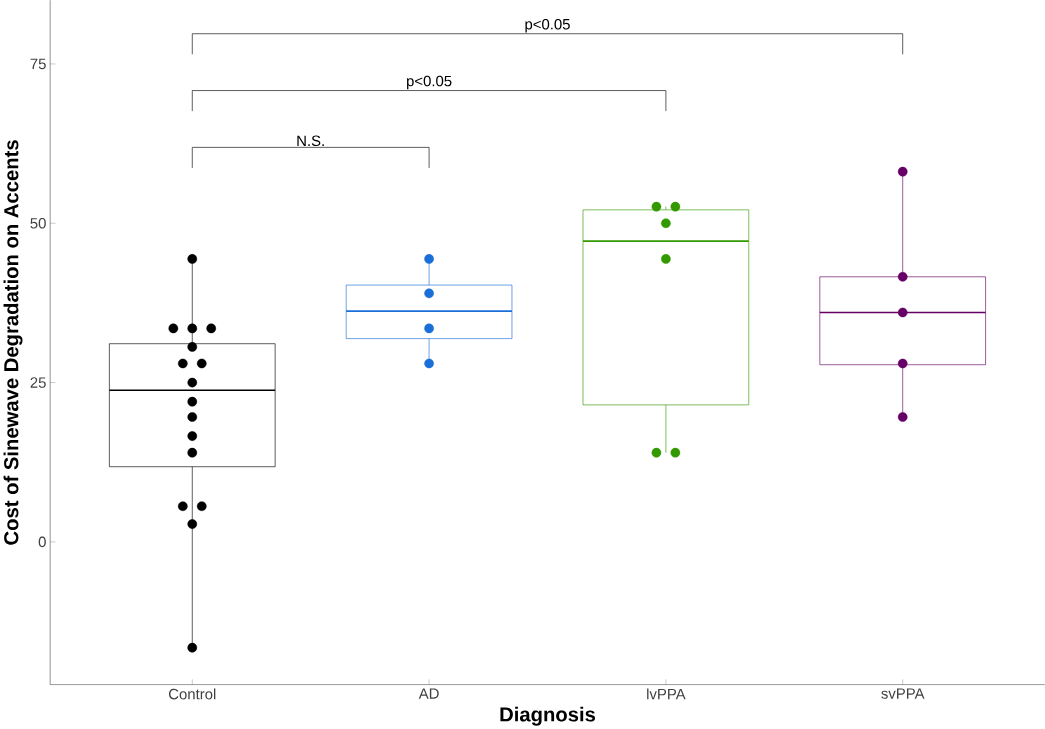 This screenshot has width=1045, height=729. What do you see at coordinates (903, 693) in the screenshot?
I see `x-tick-label: svPPA` at bounding box center [903, 693].